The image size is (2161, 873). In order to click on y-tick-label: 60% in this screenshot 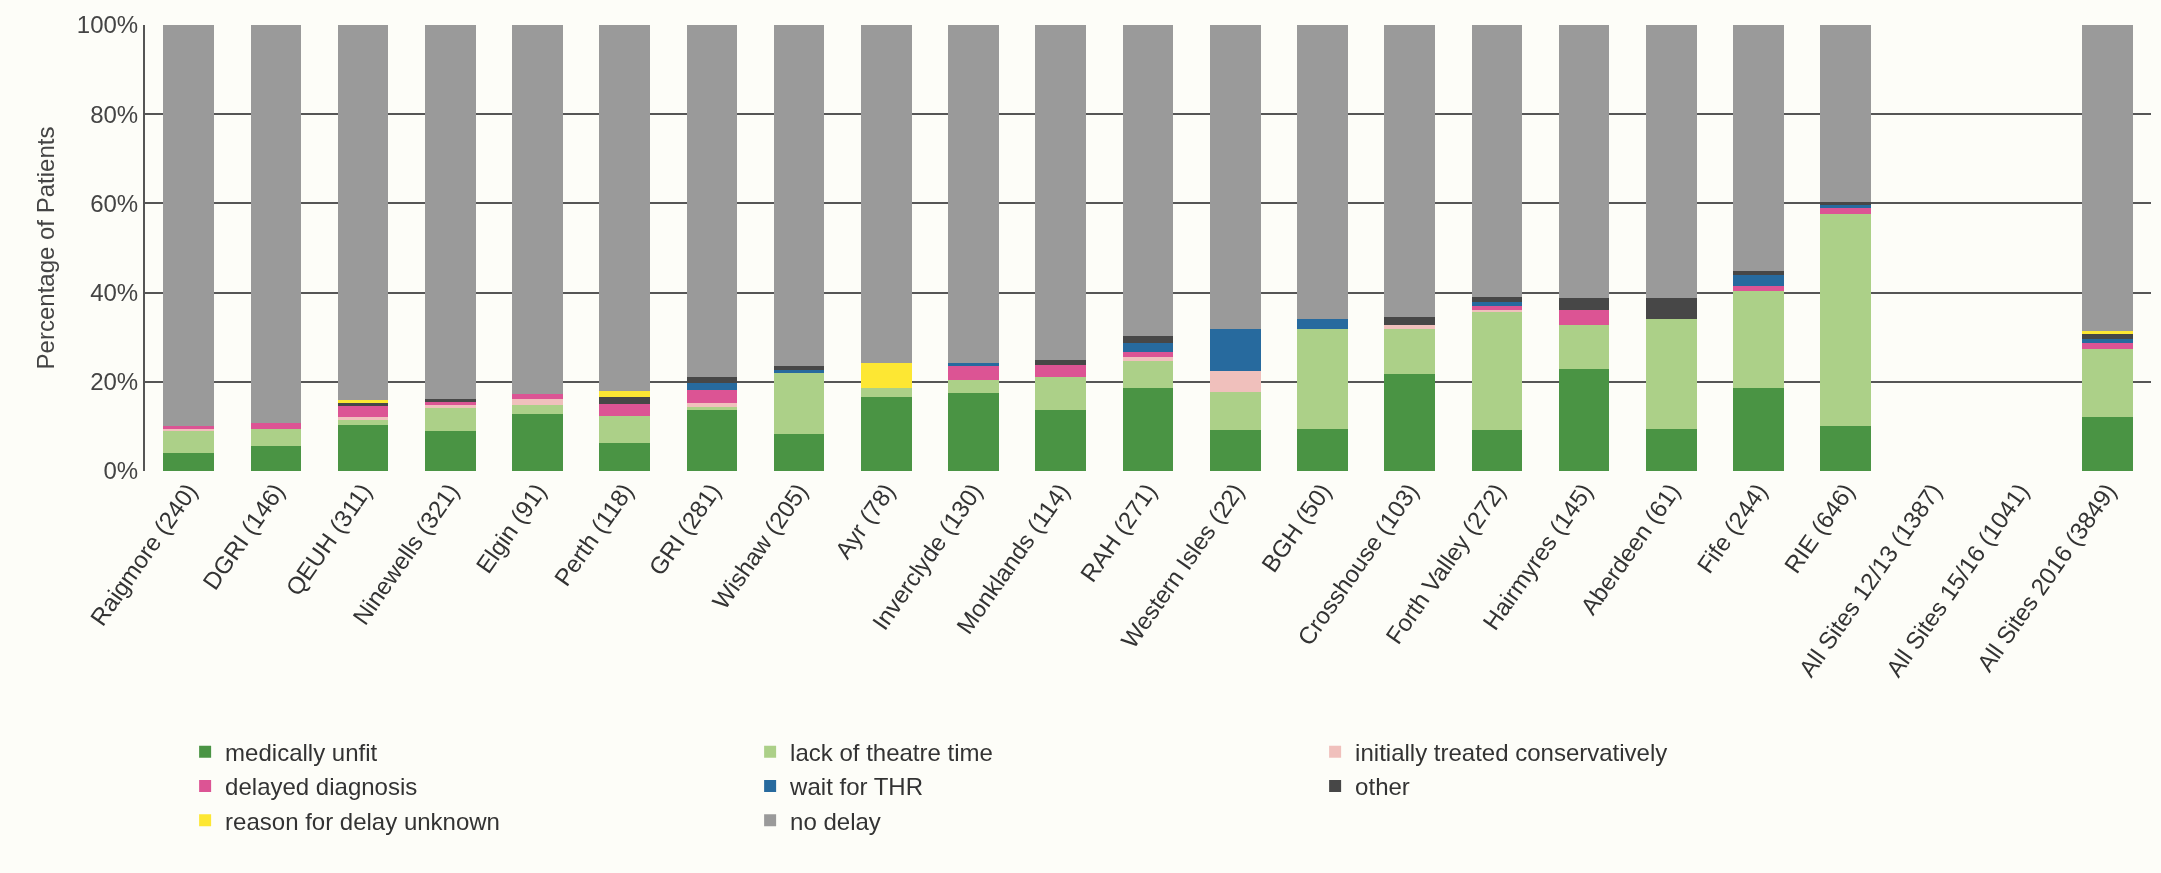, I will do `click(114, 203)`.